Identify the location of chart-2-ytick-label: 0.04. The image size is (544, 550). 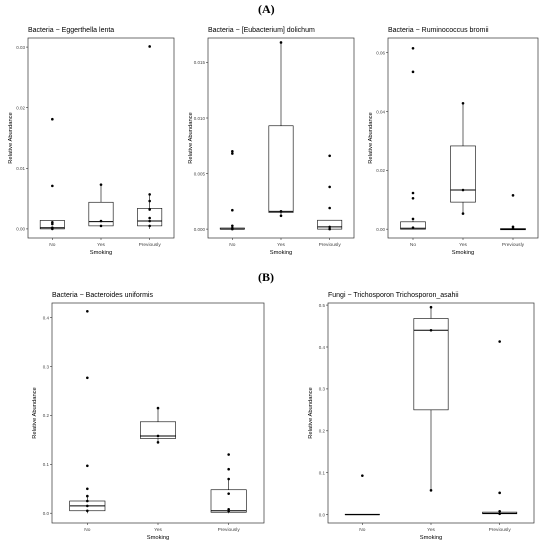
(380, 111).